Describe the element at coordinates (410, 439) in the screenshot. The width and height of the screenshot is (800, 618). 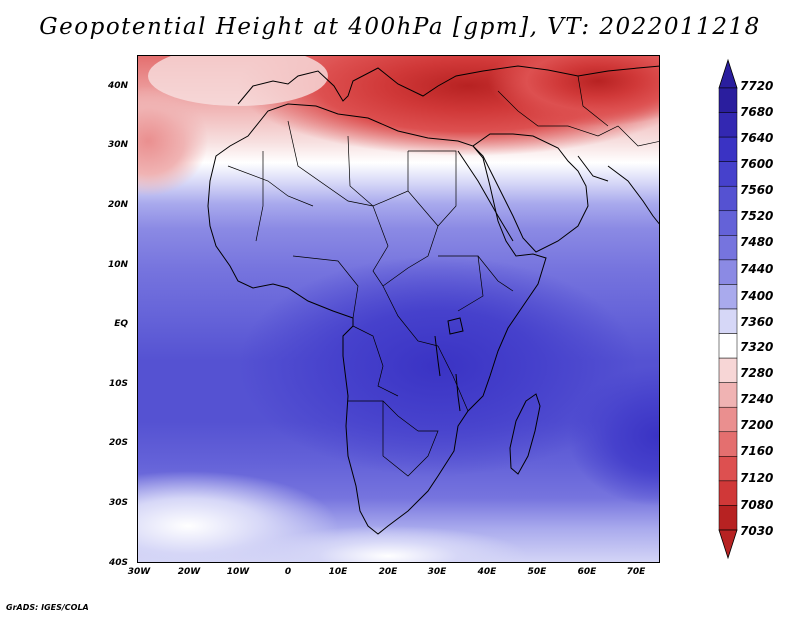
I see `border-botswana-sa` at that location.